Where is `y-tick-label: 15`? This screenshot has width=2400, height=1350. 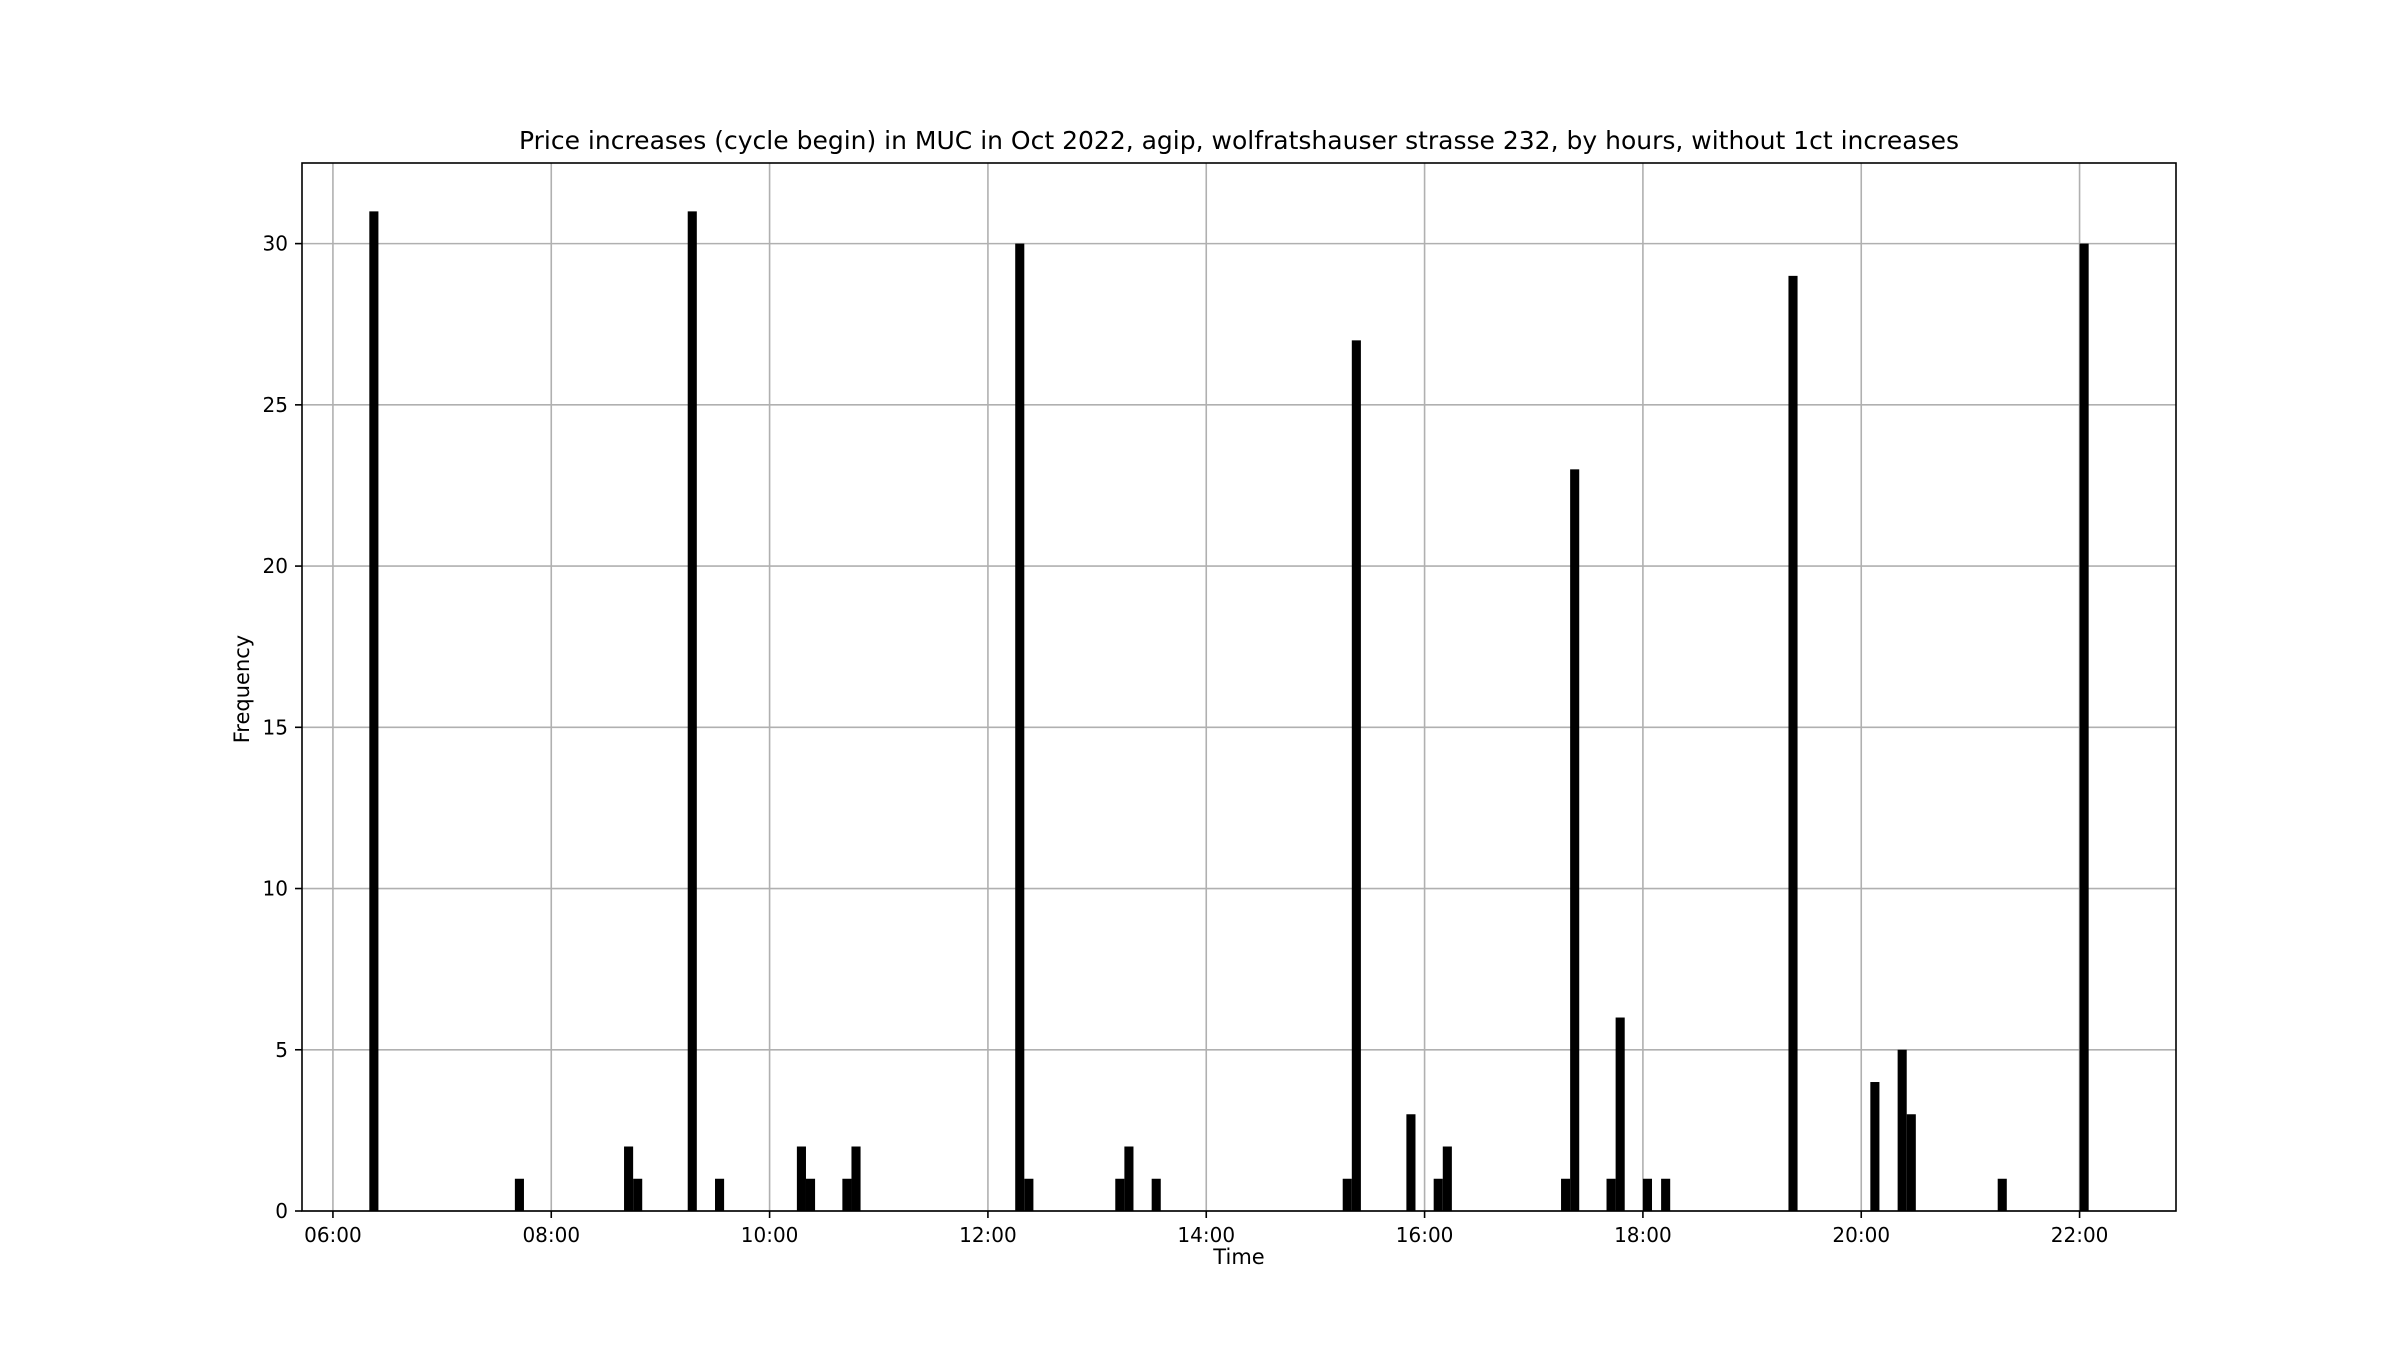 y-tick-label: 15 is located at coordinates (275, 727).